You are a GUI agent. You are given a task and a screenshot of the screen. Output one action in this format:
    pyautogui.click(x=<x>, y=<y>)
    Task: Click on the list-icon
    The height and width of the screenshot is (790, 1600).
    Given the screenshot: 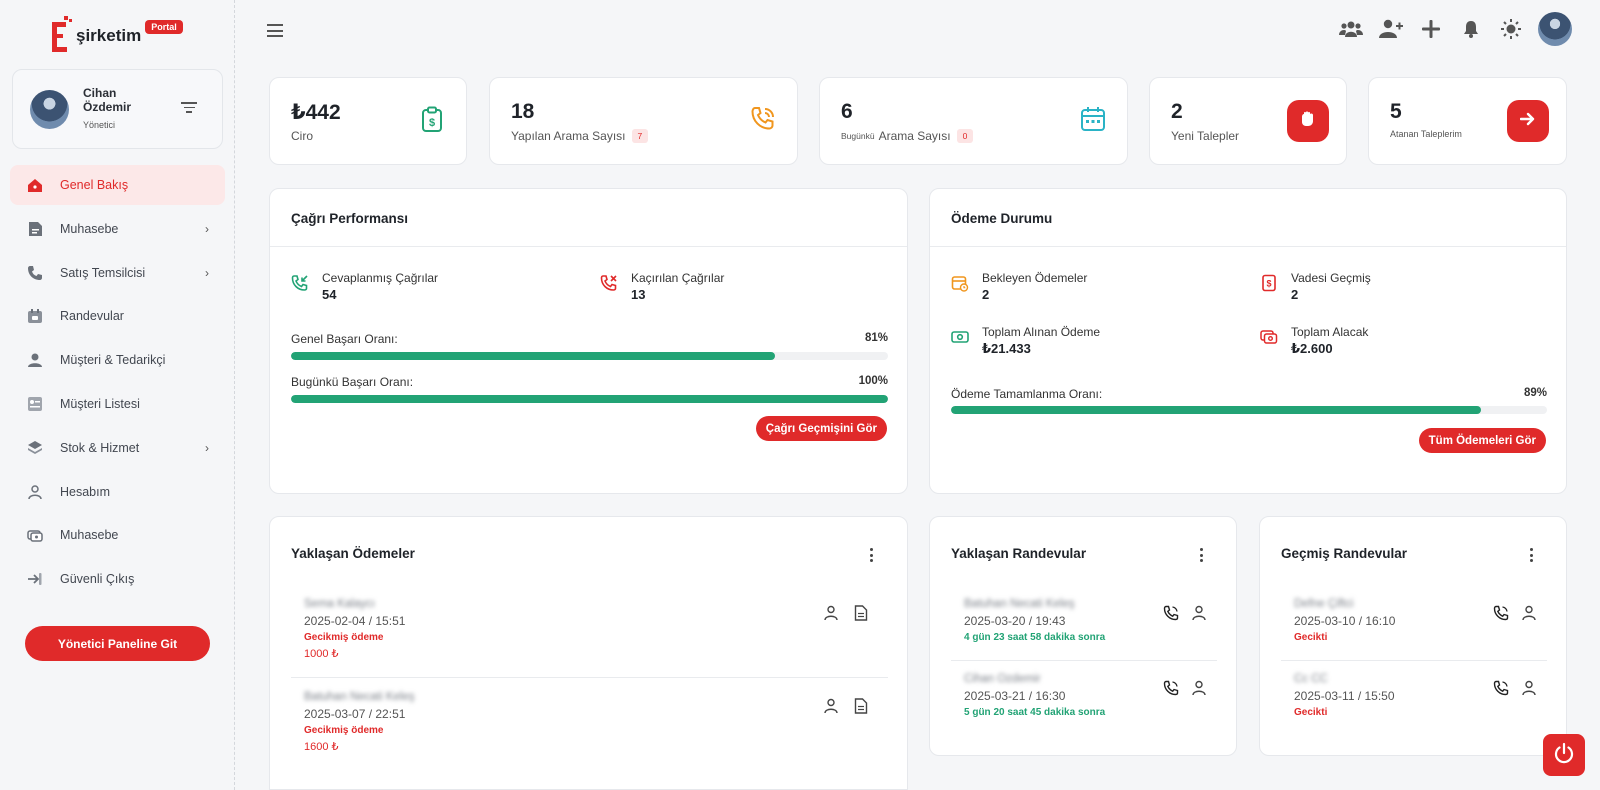 What is the action you would take?
    pyautogui.click(x=35, y=404)
    